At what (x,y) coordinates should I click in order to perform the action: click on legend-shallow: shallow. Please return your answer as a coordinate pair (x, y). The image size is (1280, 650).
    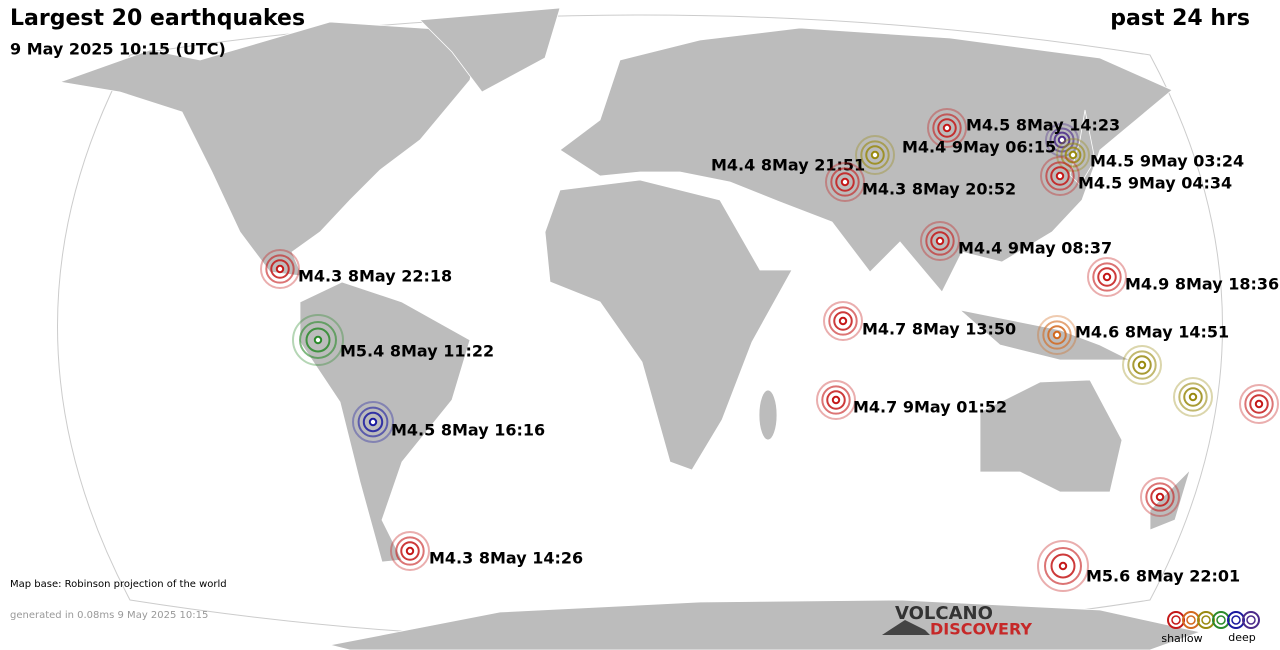
    Looking at the image, I should click on (1181, 638).